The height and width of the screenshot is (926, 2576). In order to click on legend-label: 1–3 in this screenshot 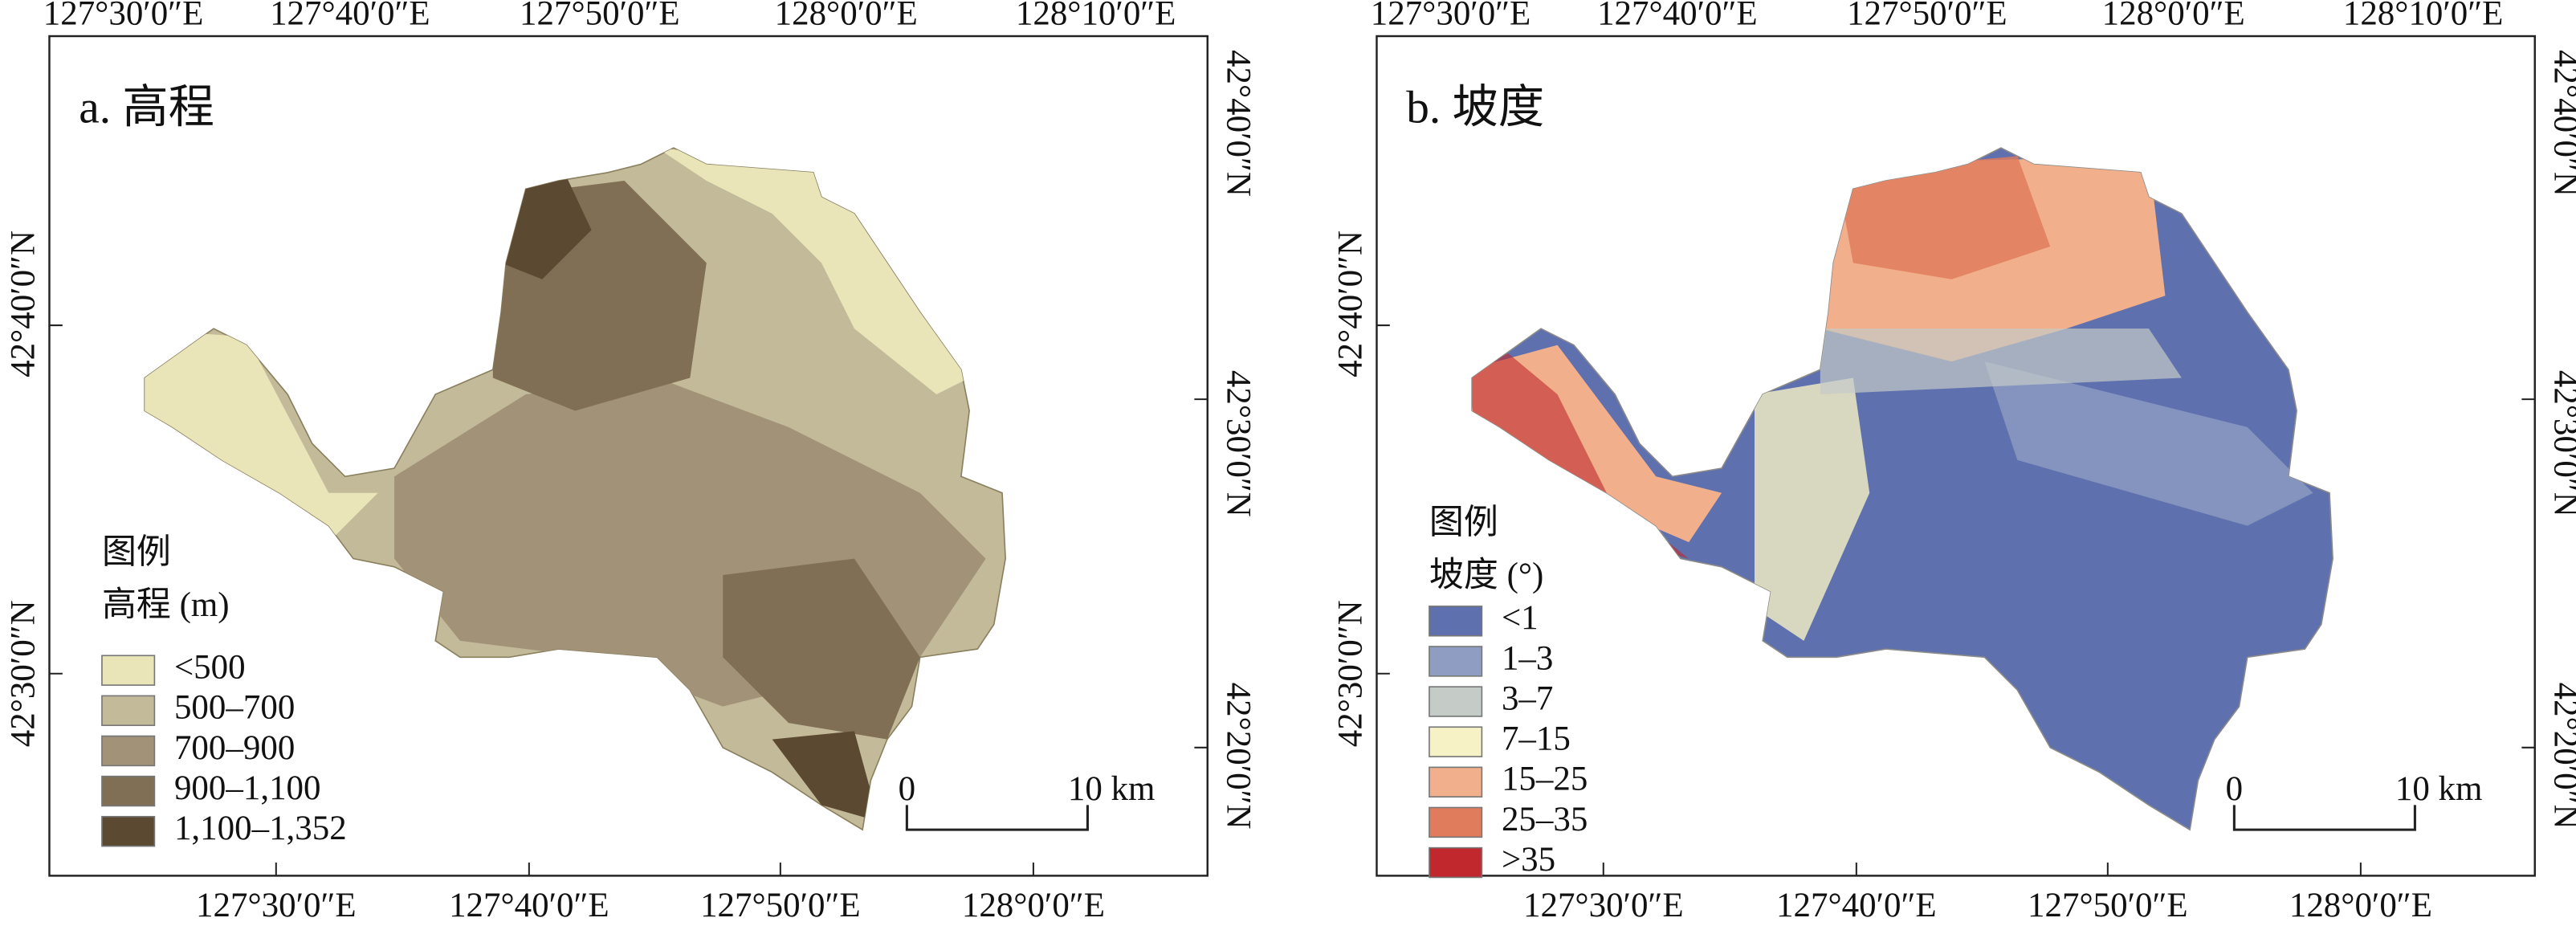, I will do `click(1527, 658)`.